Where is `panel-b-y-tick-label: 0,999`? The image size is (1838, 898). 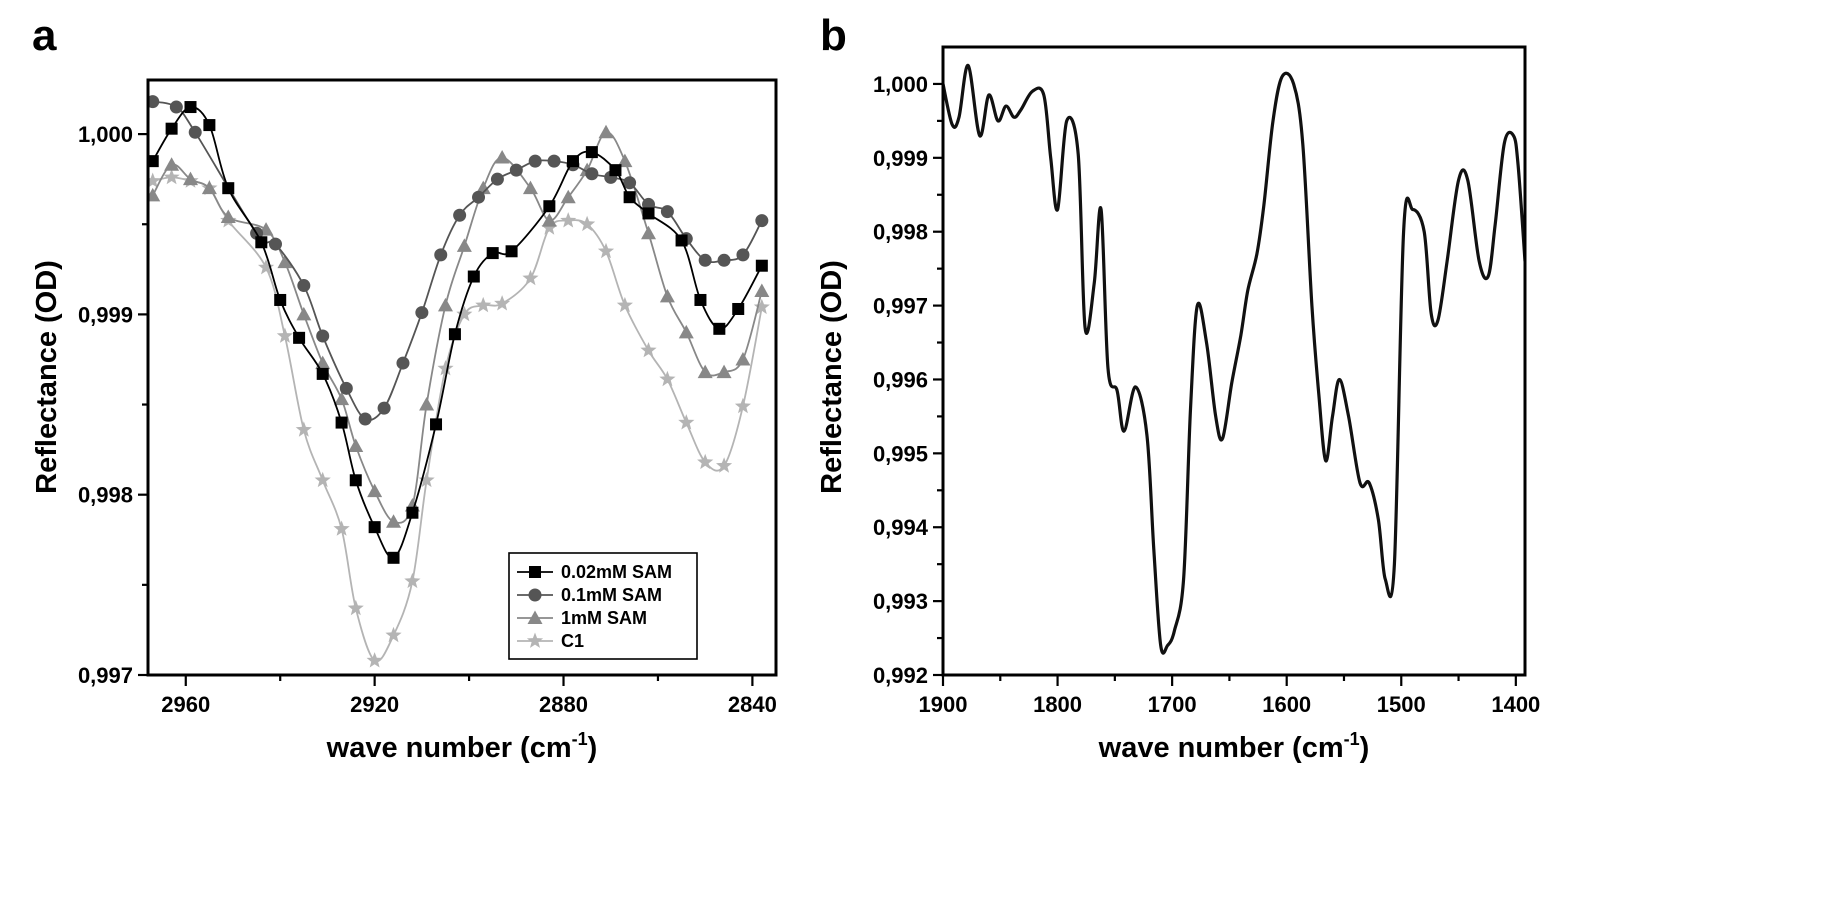 panel-b-y-tick-label: 0,999 is located at coordinates (900, 158).